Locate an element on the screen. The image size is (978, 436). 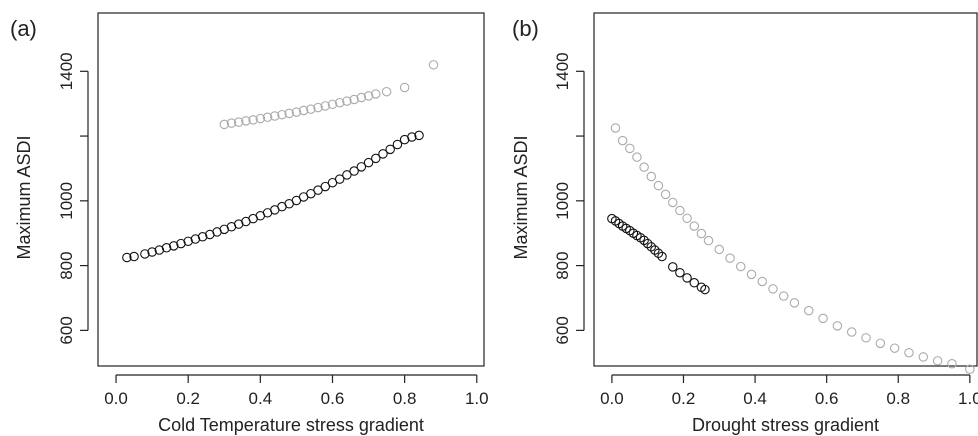
y-tick-label: 600 is located at coordinates (562, 330).